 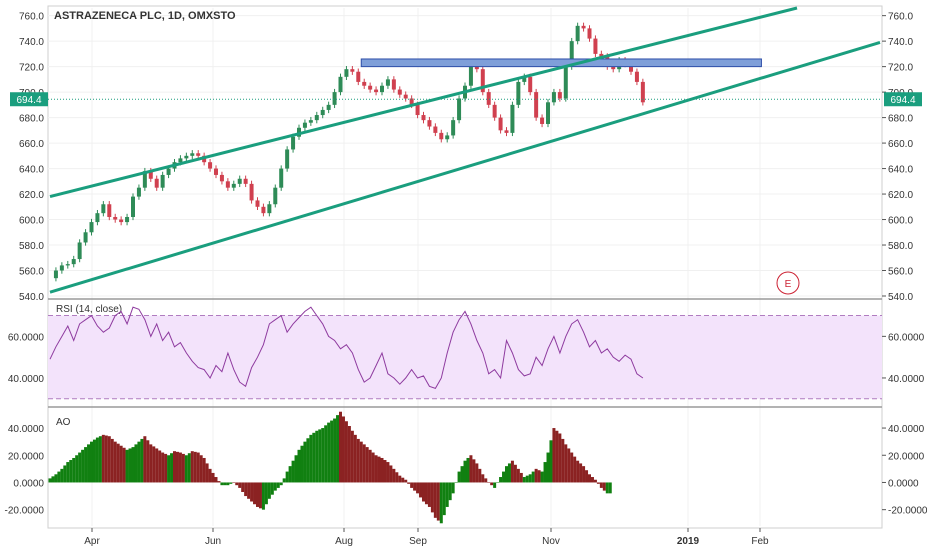 I want to click on time-tick-label: Nov, so click(x=551, y=541).